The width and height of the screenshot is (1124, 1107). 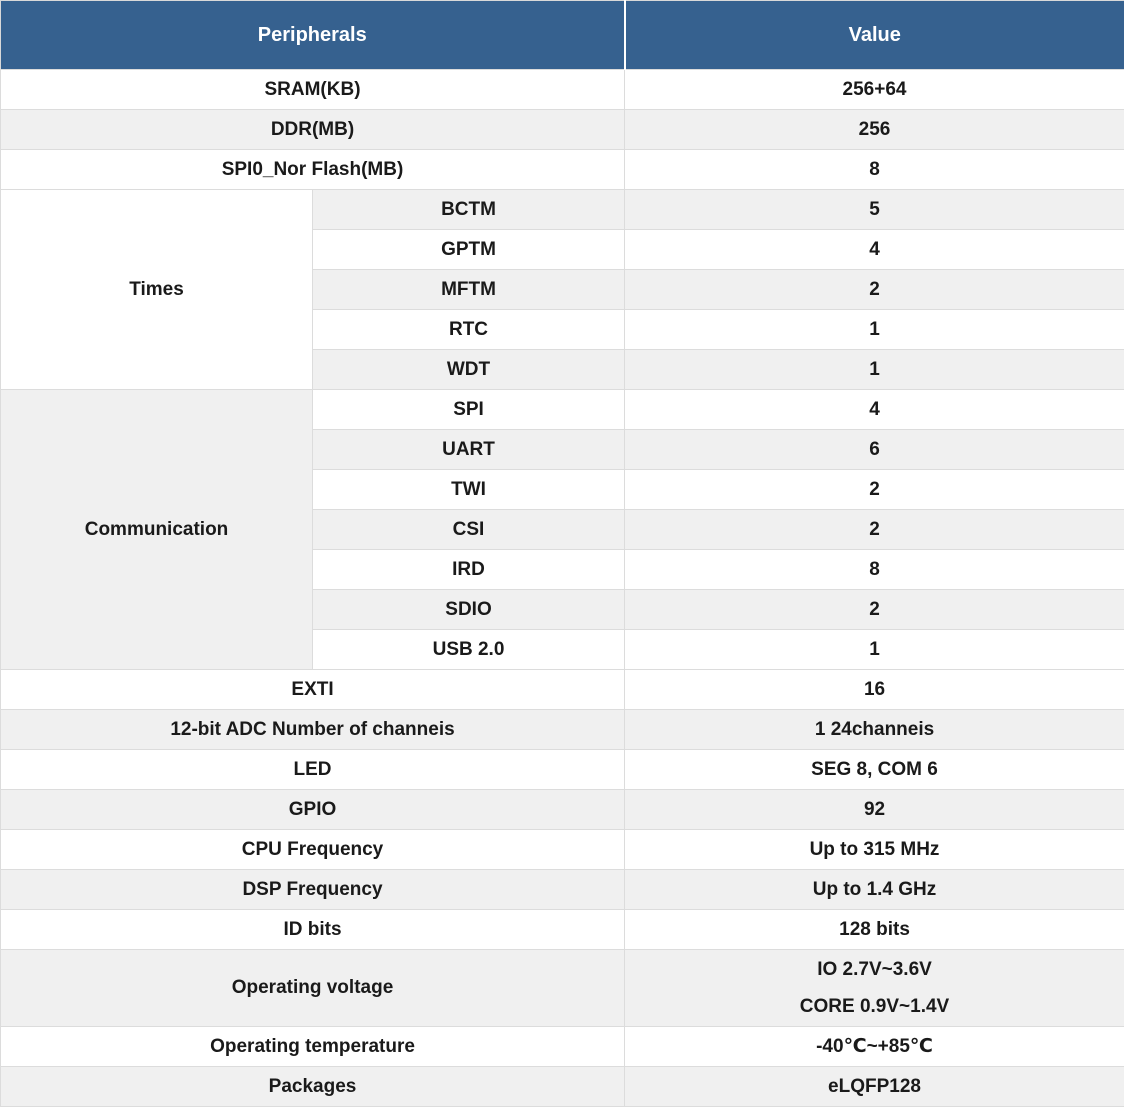 I want to click on spec-label: SPI, so click(x=469, y=410).